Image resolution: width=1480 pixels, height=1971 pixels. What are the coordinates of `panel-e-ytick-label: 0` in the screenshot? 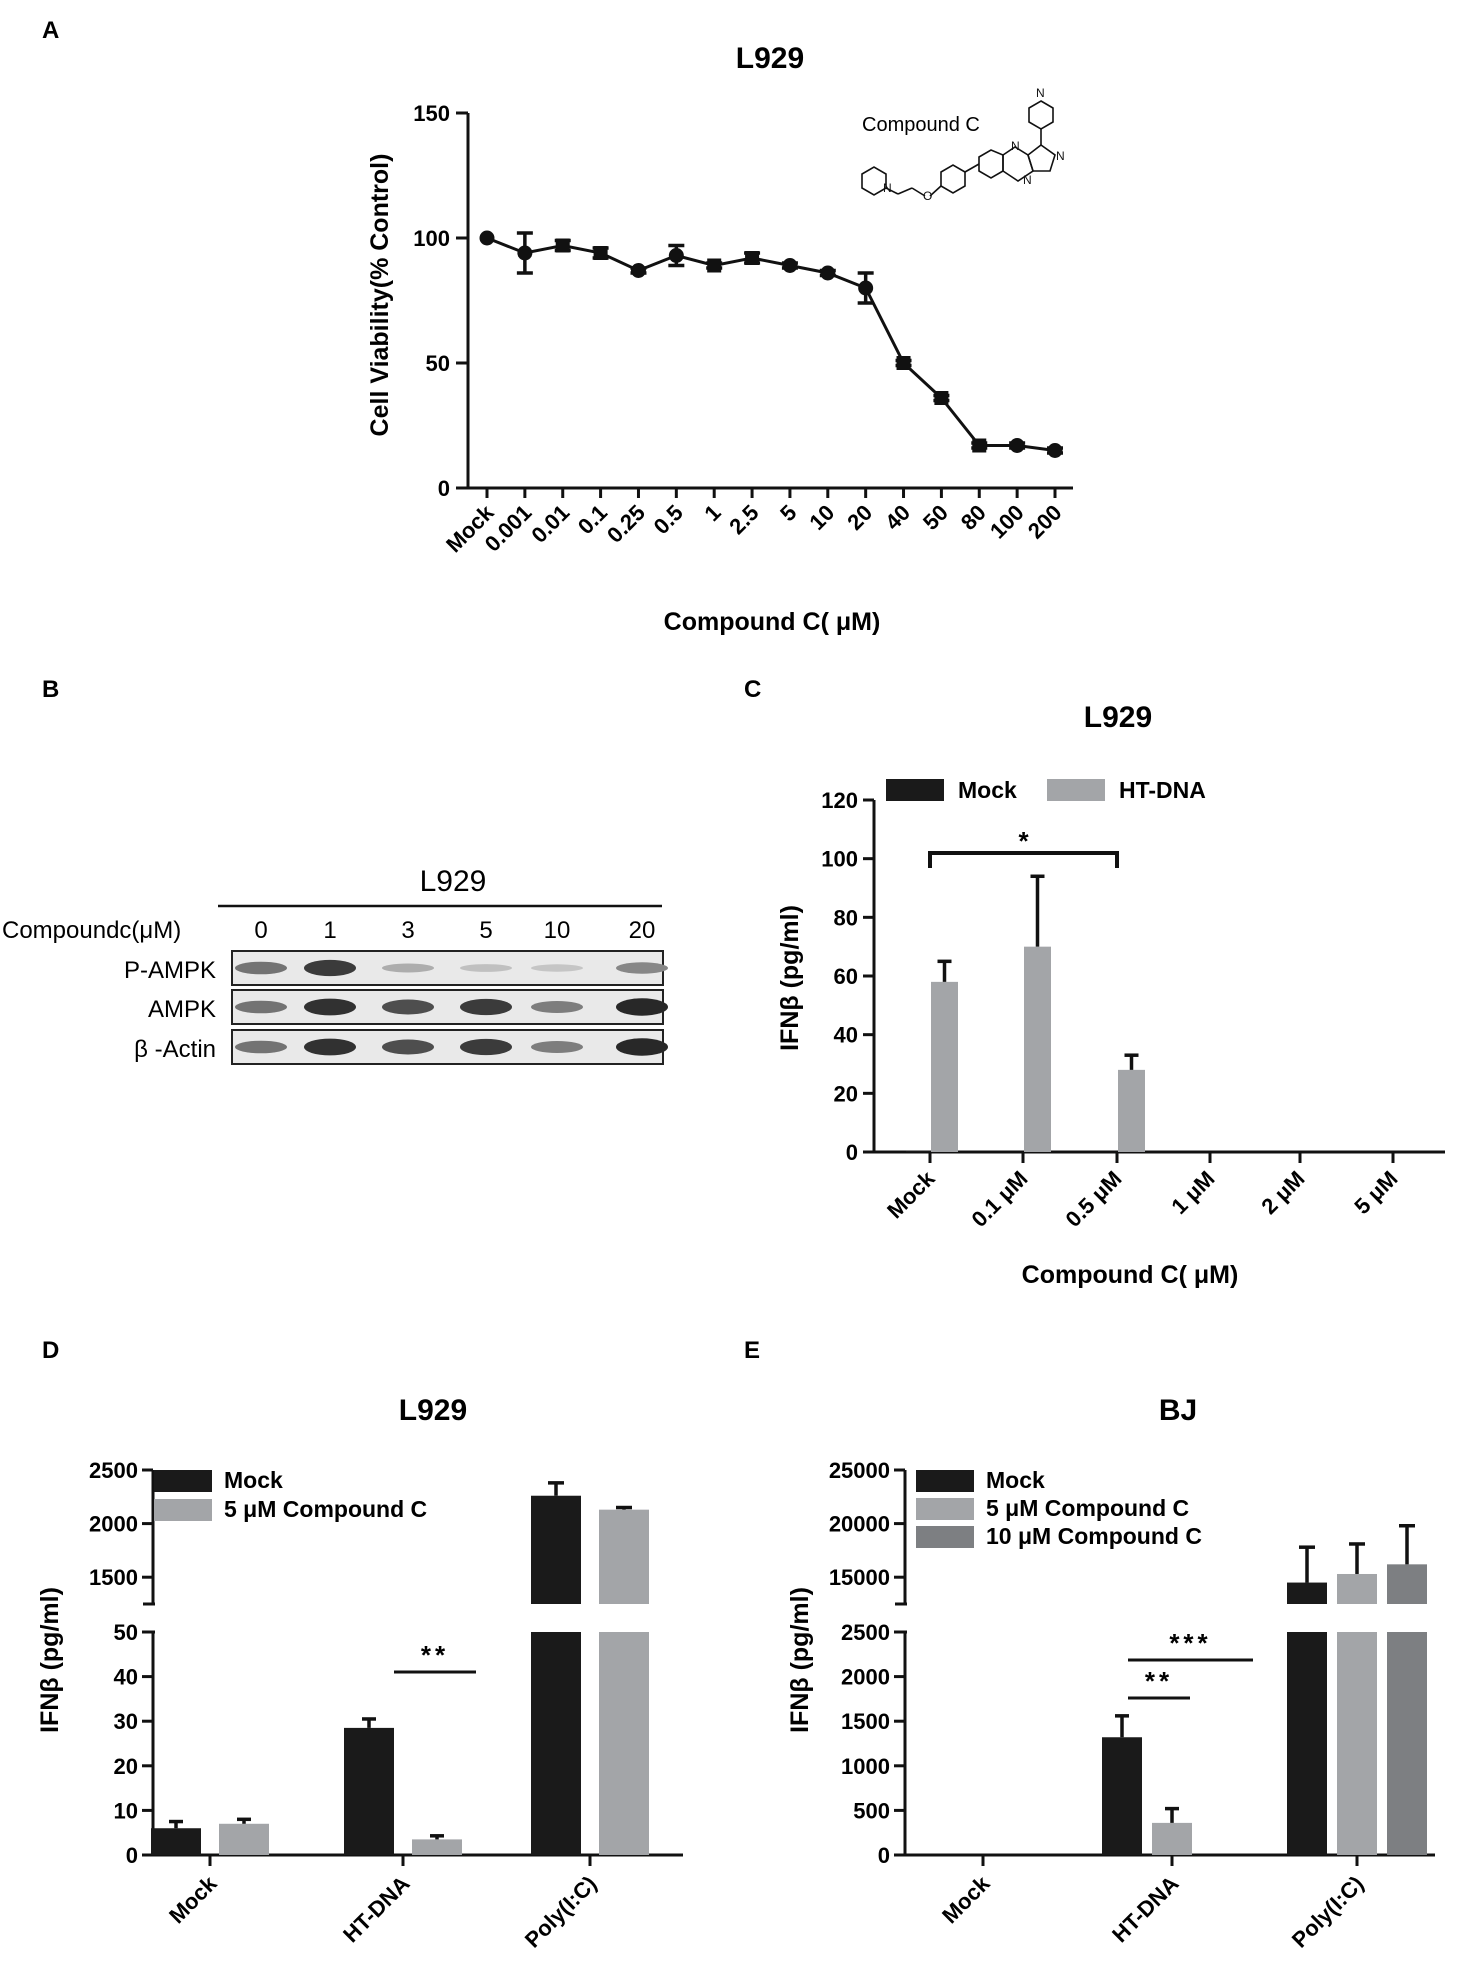 It's located at (884, 1855).